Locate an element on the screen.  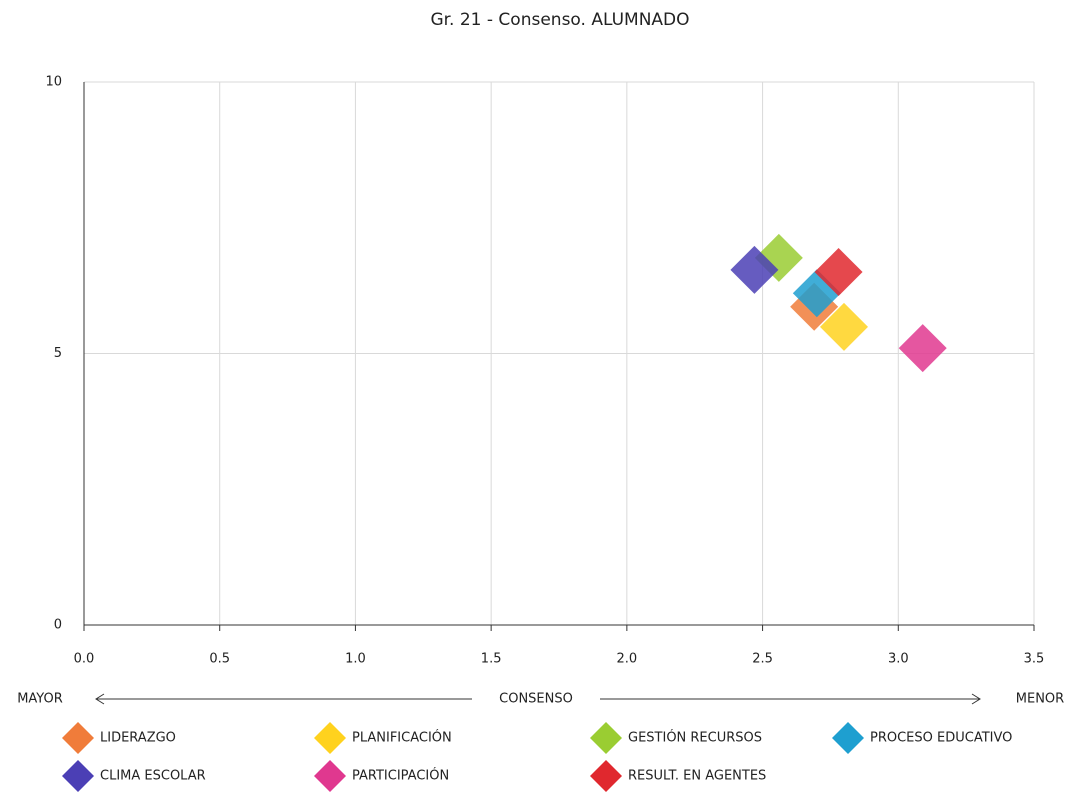
annotation: MAYOR is located at coordinates (40, 699).